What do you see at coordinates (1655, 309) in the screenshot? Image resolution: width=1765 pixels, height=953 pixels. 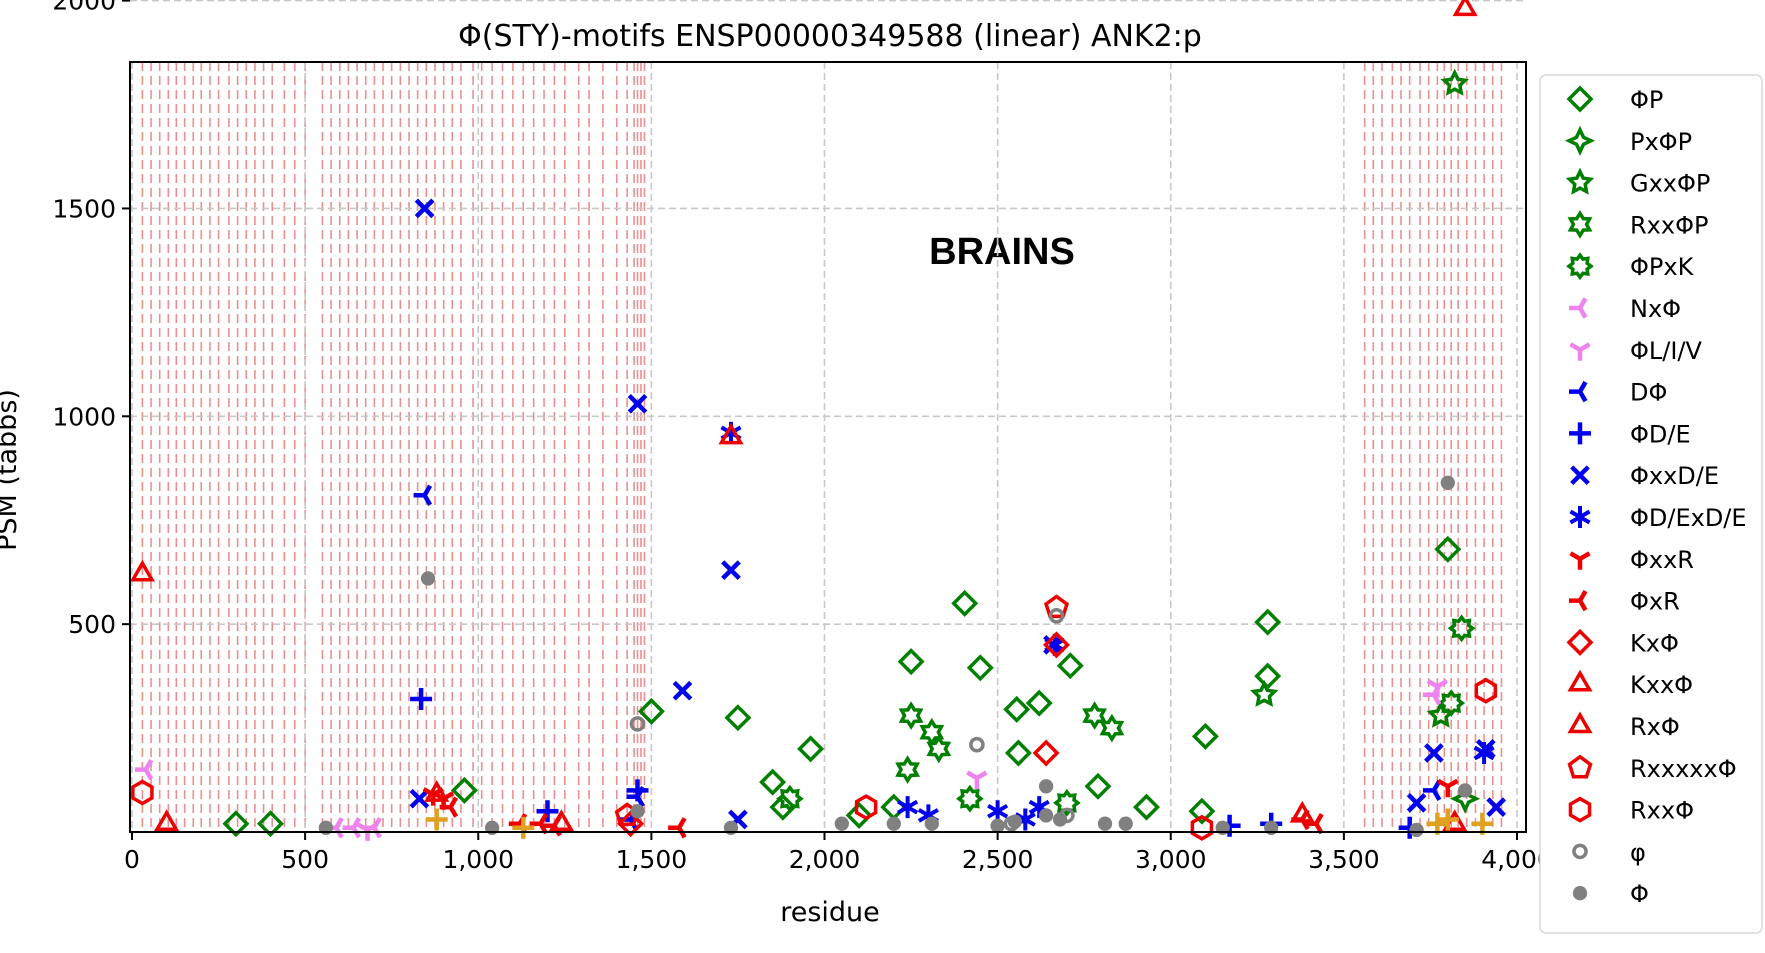 I see `legend-label: NxΦ` at bounding box center [1655, 309].